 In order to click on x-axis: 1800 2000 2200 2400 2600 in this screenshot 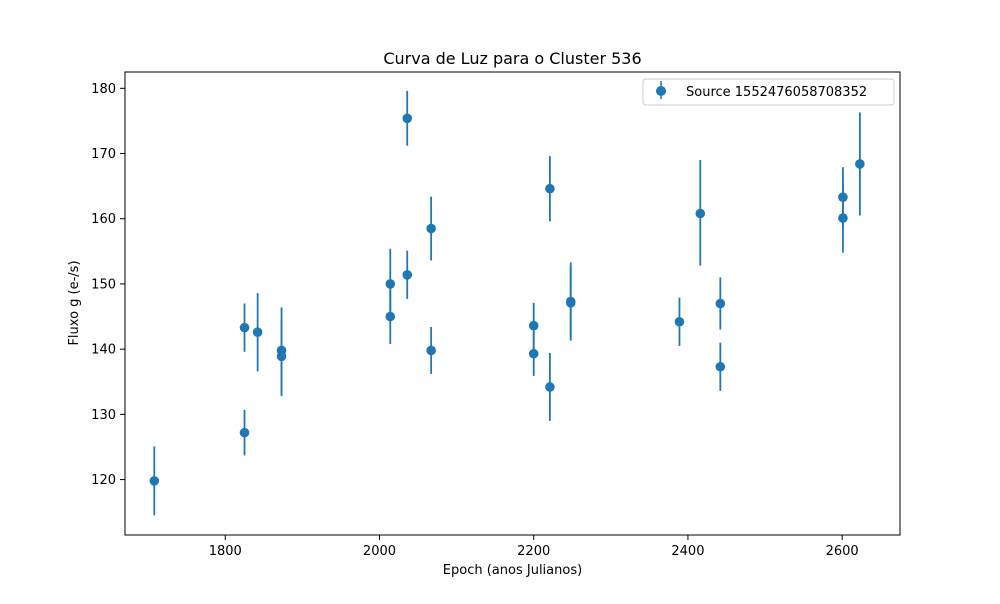, I will do `click(534, 547)`.